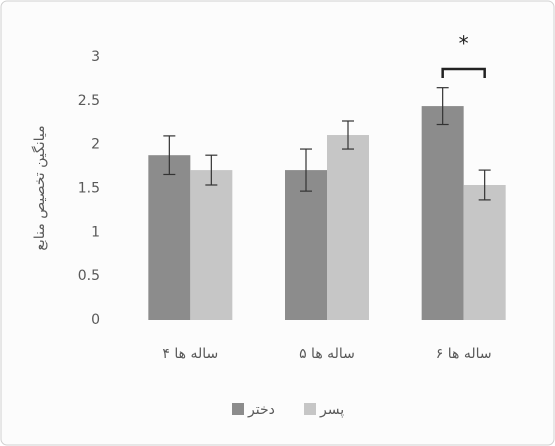 The height and width of the screenshot is (446, 555). I want to click on y-tick-label: 3, so click(95, 57).